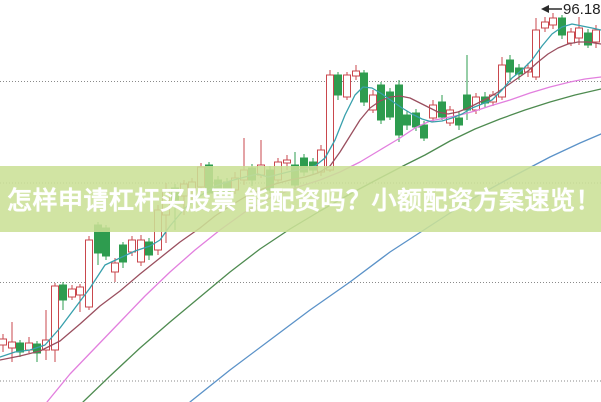 The width and height of the screenshot is (601, 402). I want to click on headline-text: 怎样申请杠杆买股票 能配资吗？小额配资方案速览！, so click(304, 201).